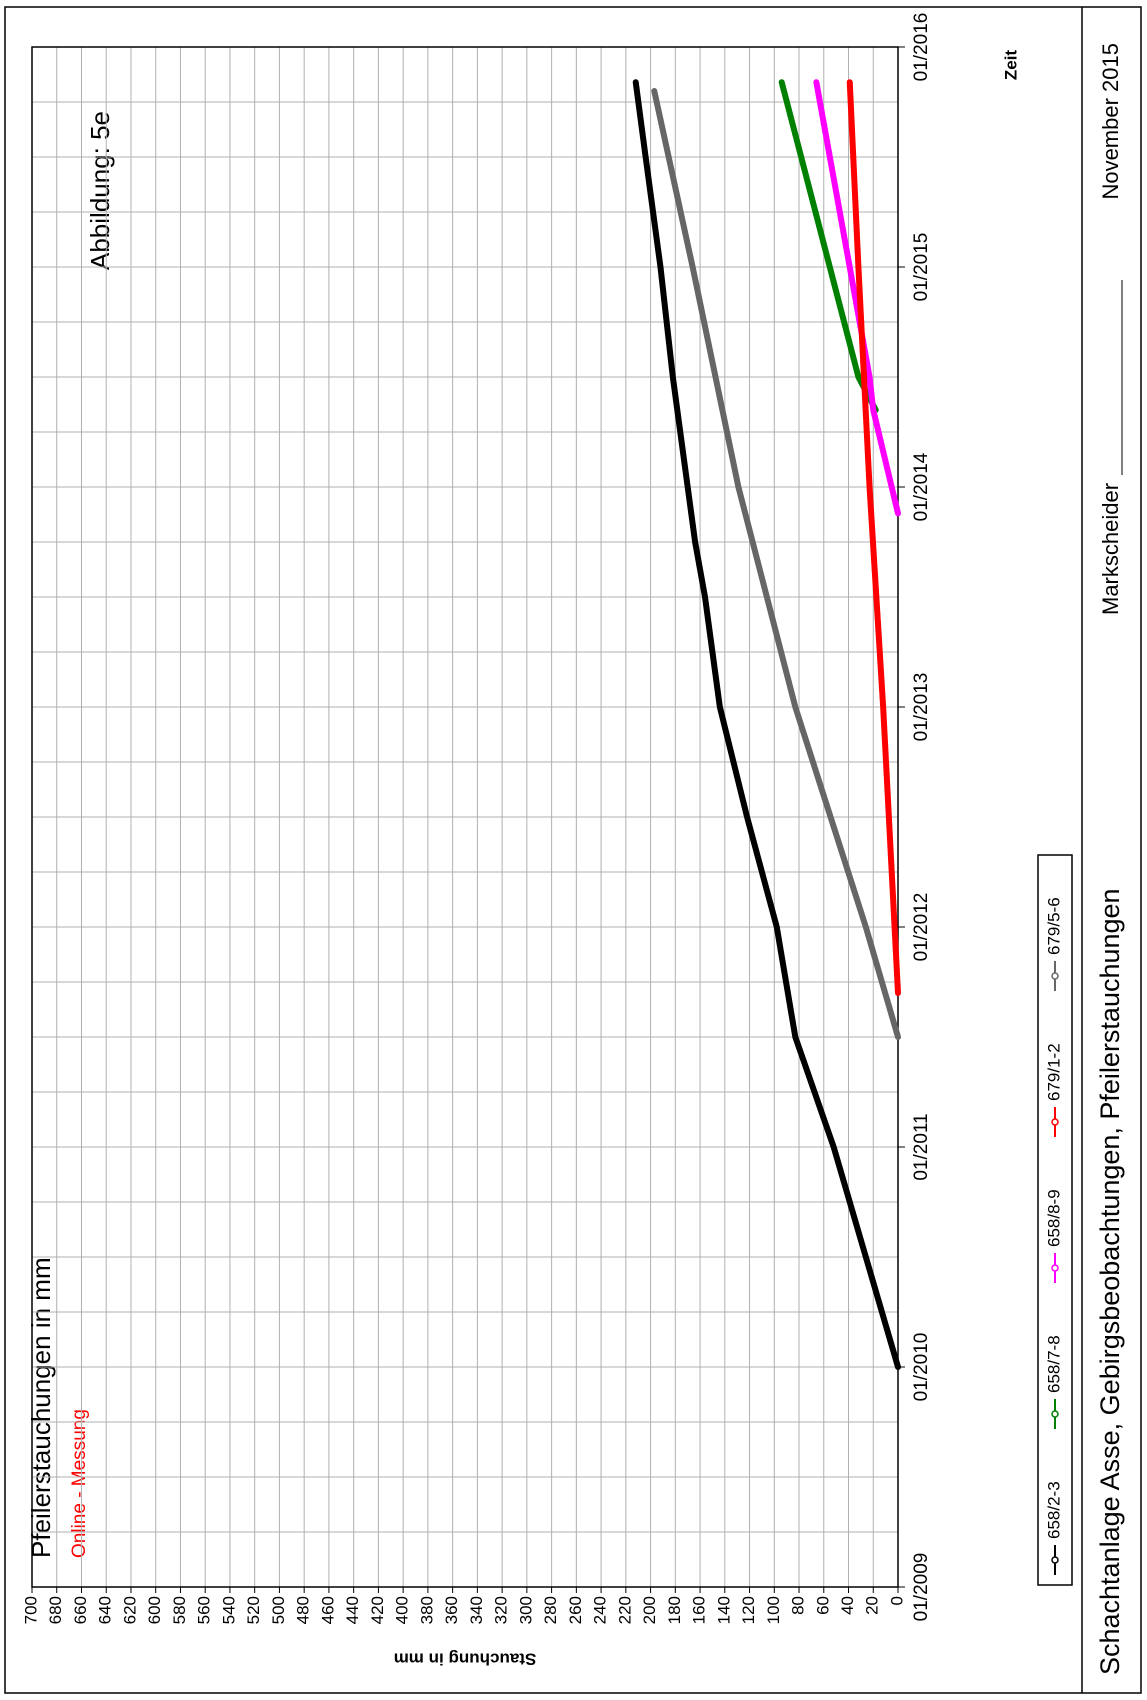 The width and height of the screenshot is (1147, 1700). Describe the element at coordinates (872, 1605) in the screenshot. I see `y-tick-label: 20` at that location.